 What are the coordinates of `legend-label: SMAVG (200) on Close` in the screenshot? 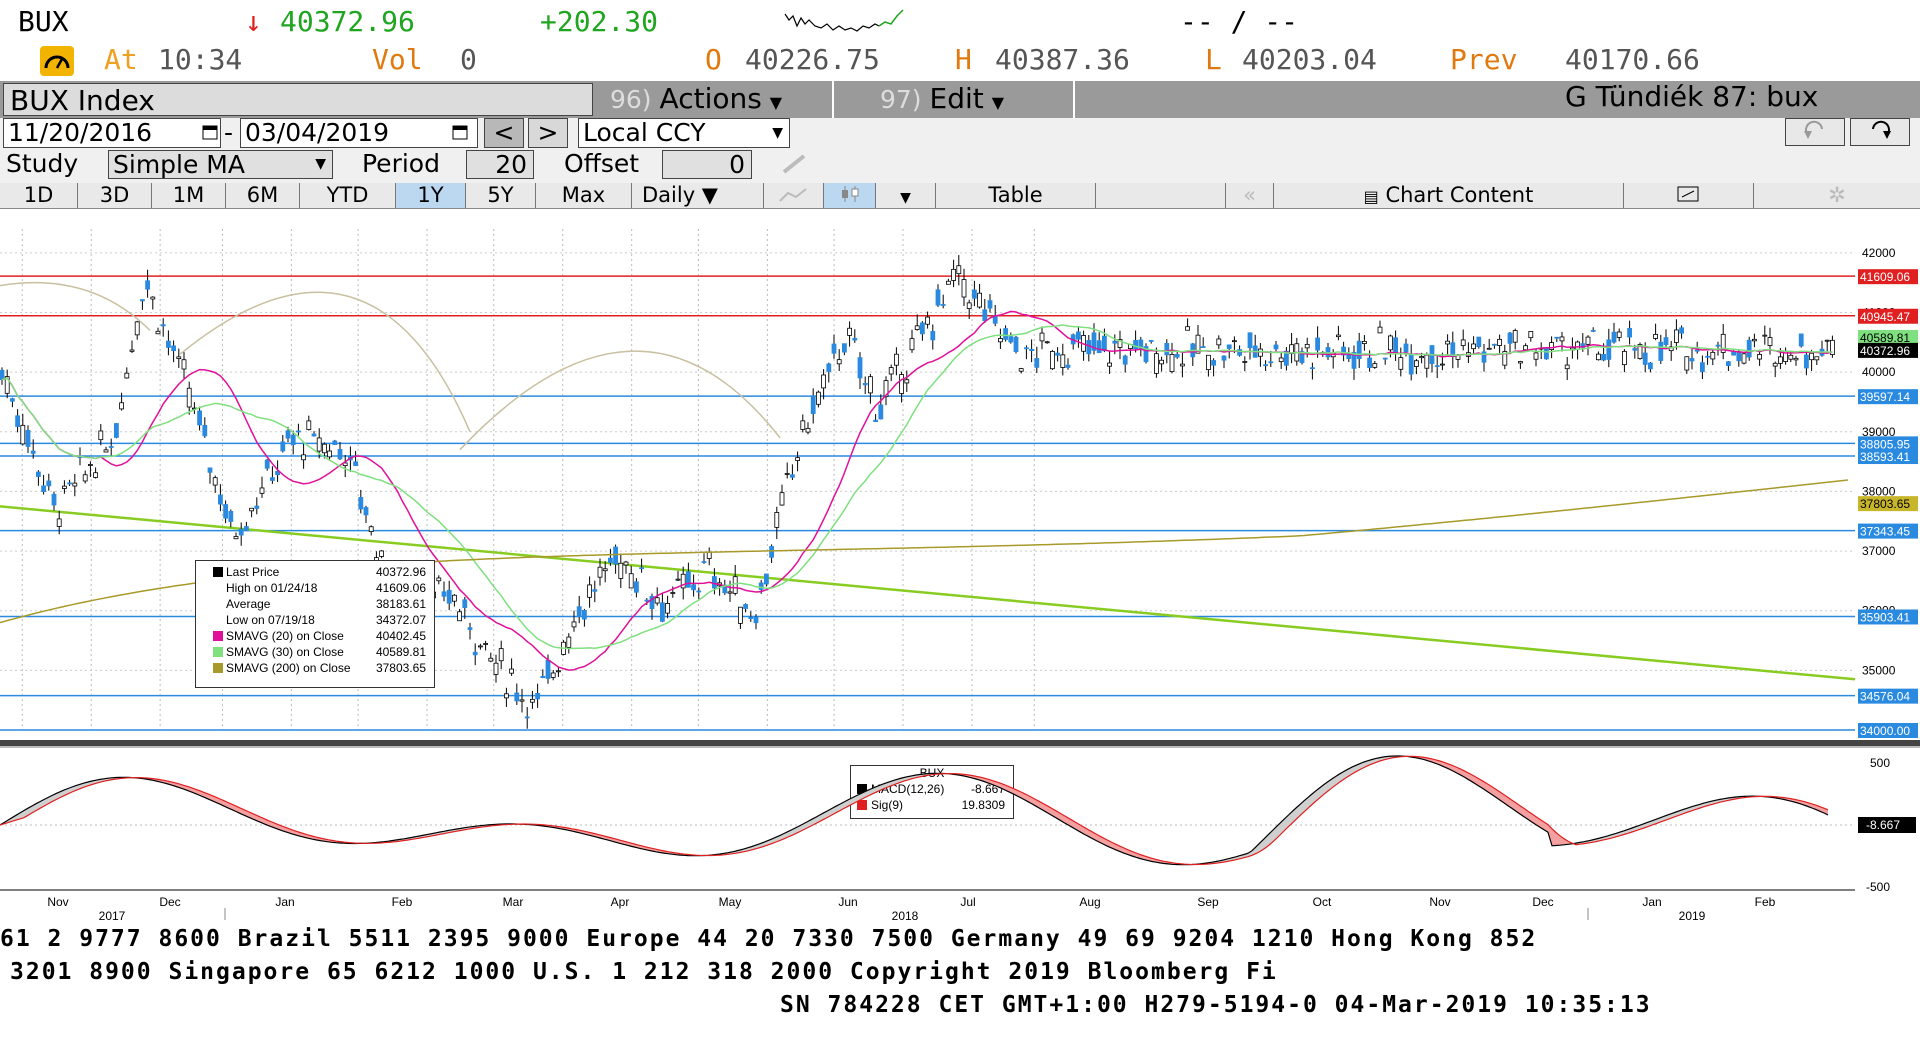 It's located at (288, 668).